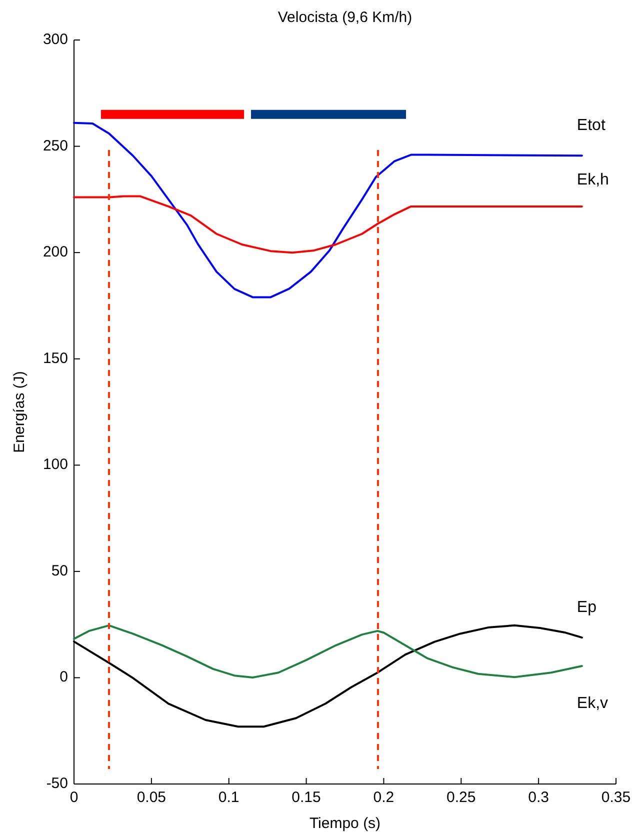 This screenshot has height=836, width=632. What do you see at coordinates (64, 677) in the screenshot?
I see `y-tick-label: 0` at bounding box center [64, 677].